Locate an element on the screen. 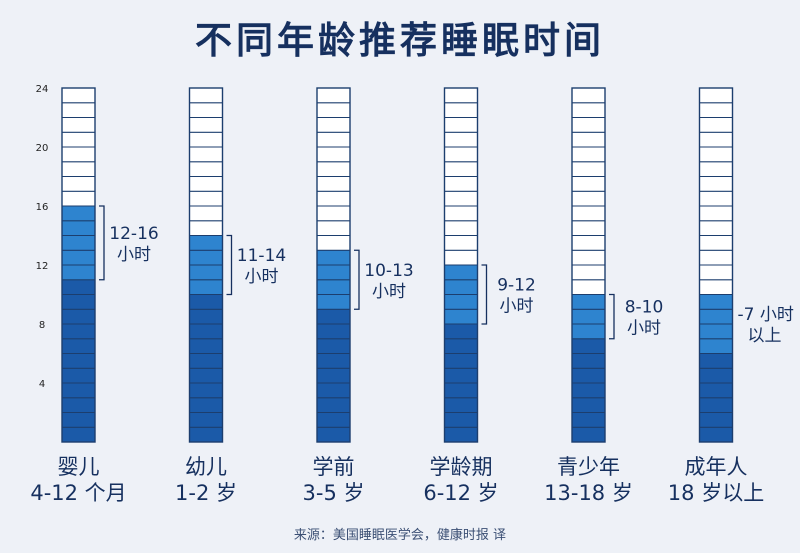 The image size is (800, 553). source-note: 来源：美国睡眠医学会，健康时报 译 is located at coordinates (400, 535).